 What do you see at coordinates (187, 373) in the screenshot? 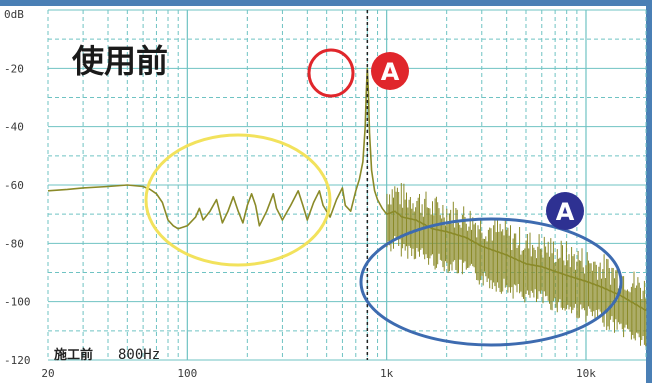
I see `x-tick-label: 100` at bounding box center [187, 373].